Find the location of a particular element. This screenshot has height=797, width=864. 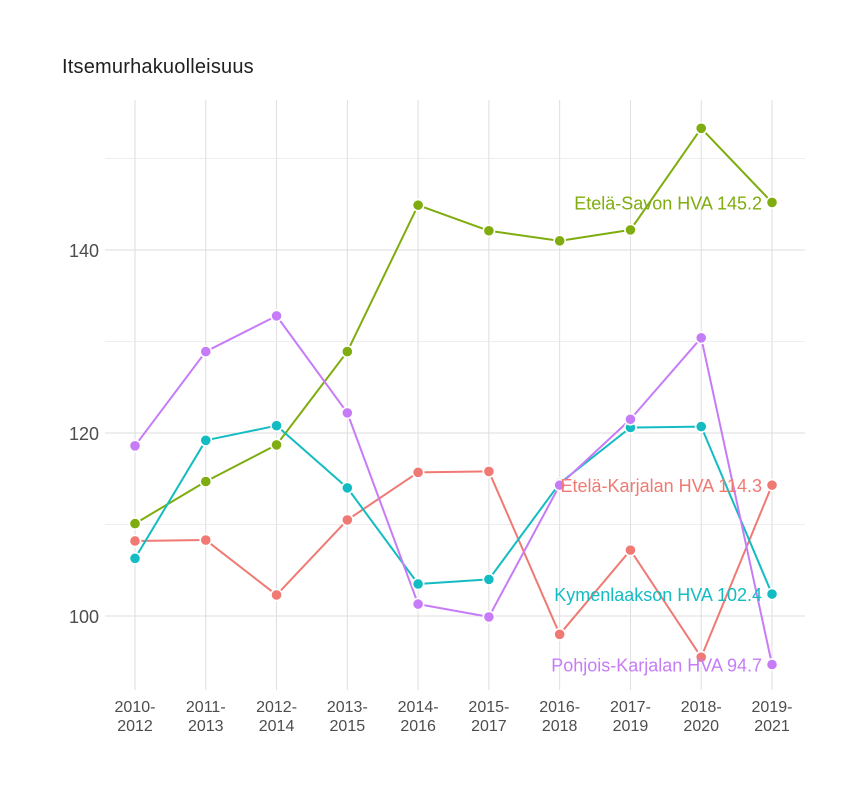

series-end-label: Etelä-Karjalan HVA 114.3 is located at coordinates (661, 486).